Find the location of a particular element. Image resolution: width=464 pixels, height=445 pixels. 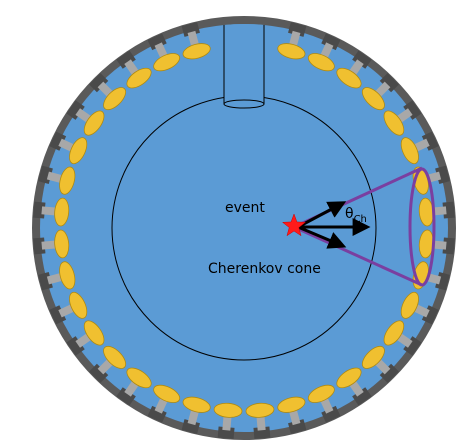

theta-label: θCh is located at coordinates (356, 215).